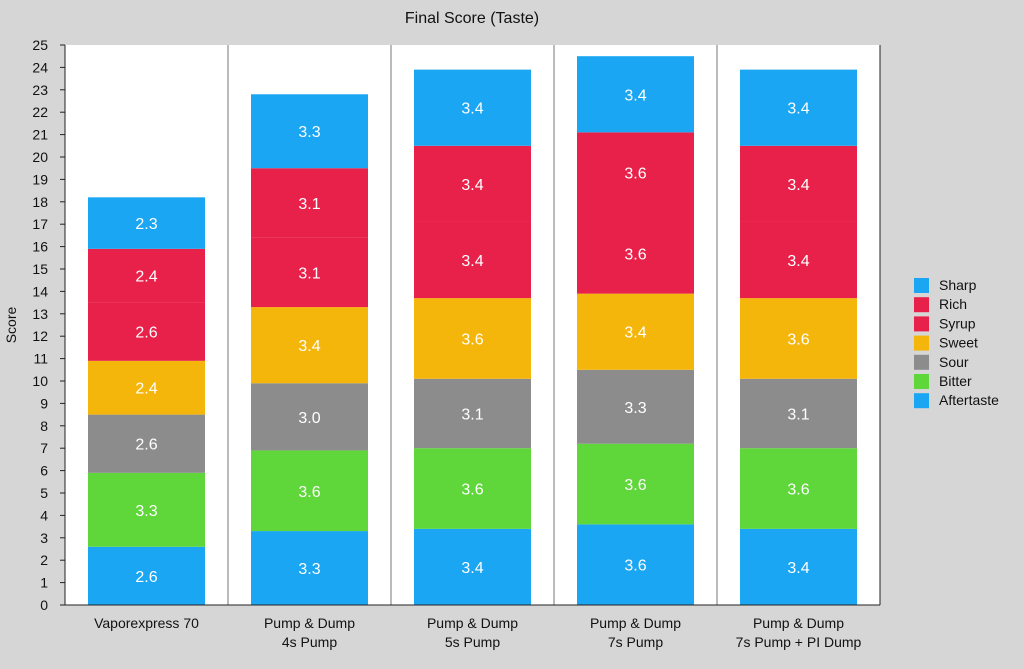 Image resolution: width=1024 pixels, height=669 pixels. I want to click on x-category-label: 4s Pump, so click(309, 642).